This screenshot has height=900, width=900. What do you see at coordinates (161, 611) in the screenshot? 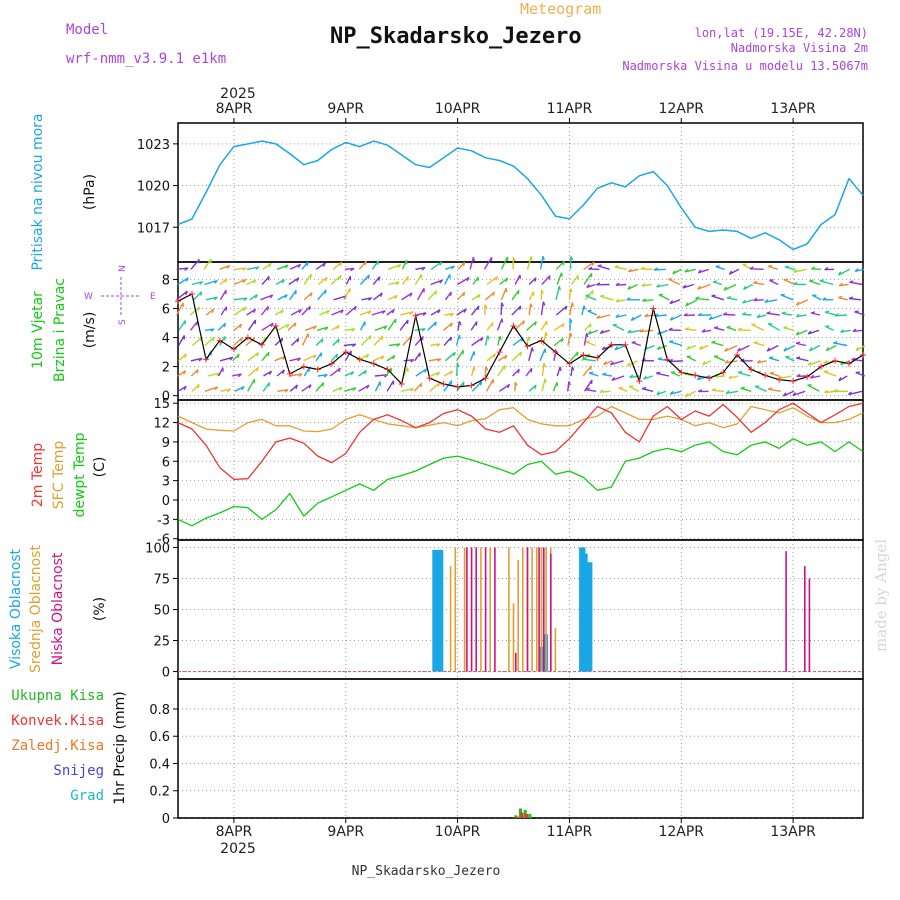
I see `y-tick-label: 50` at bounding box center [161, 611].